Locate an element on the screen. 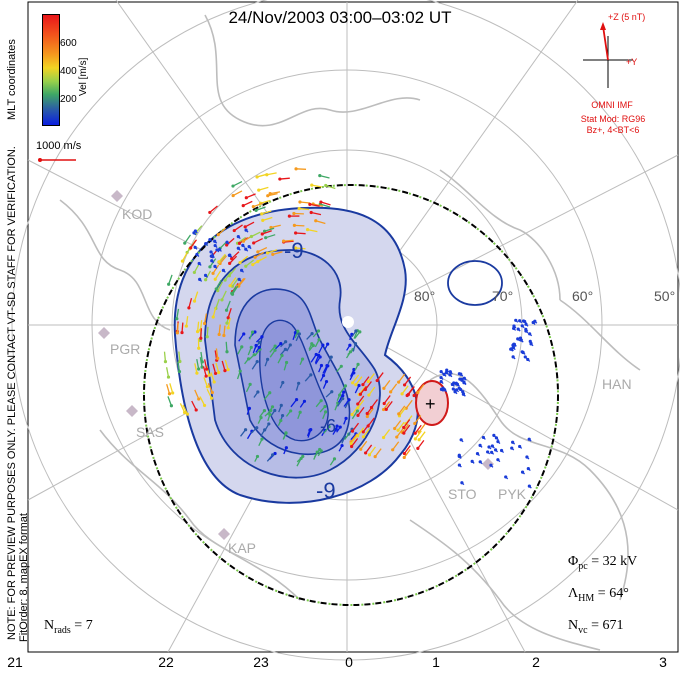 This screenshot has height=674, width=680. dawn-cell is located at coordinates (475, 283).